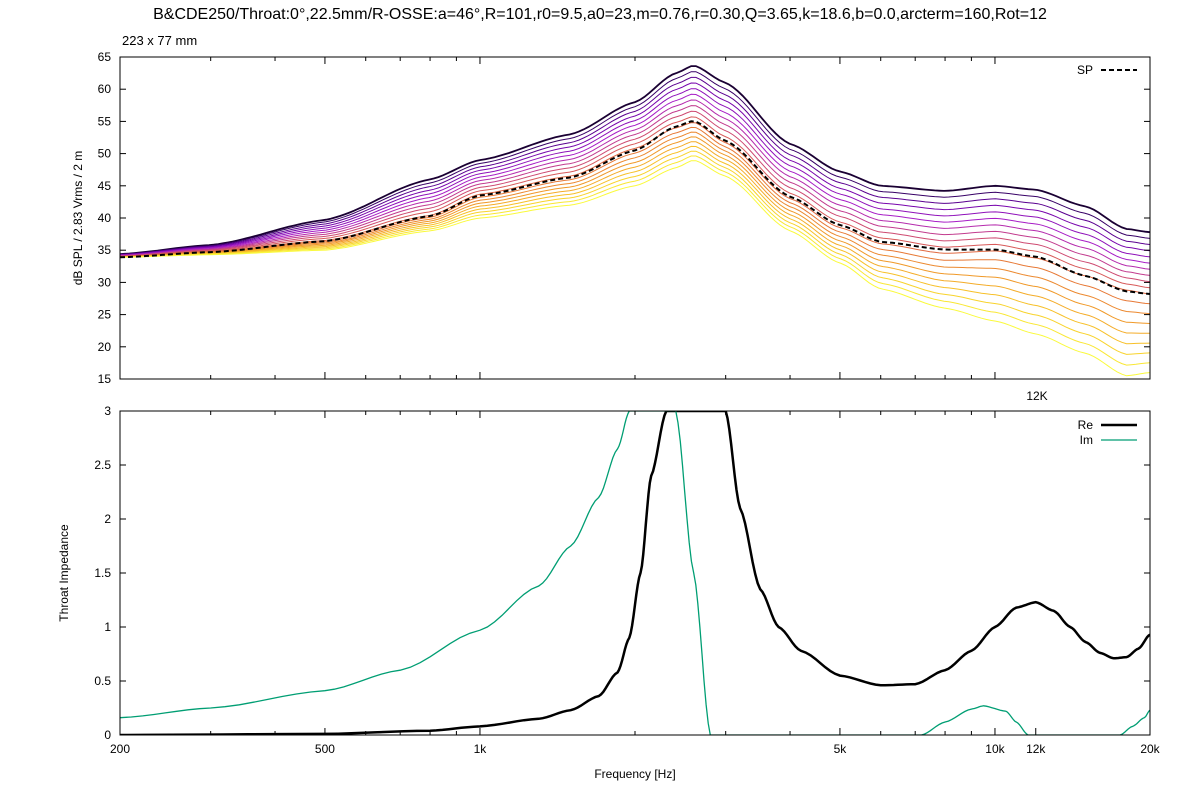 The image size is (1200, 800). What do you see at coordinates (105, 315) in the screenshot?
I see `spl-ytick-label: 25` at bounding box center [105, 315].